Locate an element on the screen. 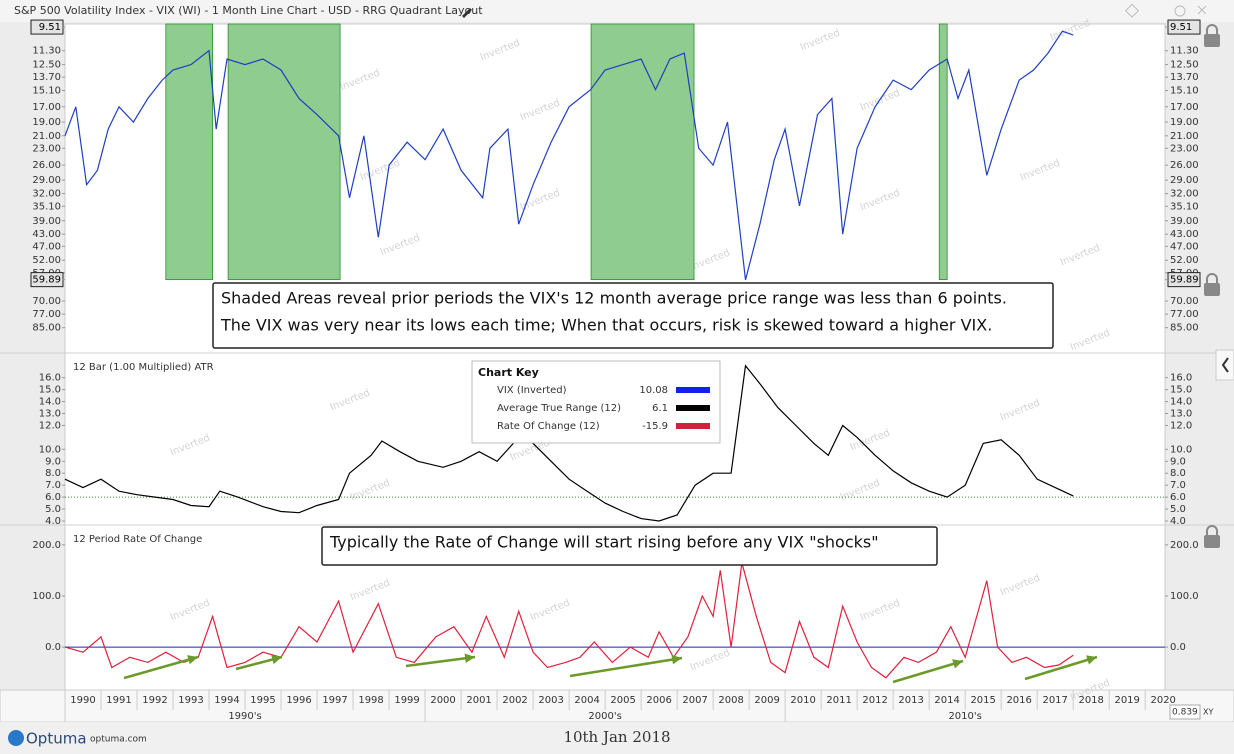  lock-shackles is located at coordinates (1212, 279).